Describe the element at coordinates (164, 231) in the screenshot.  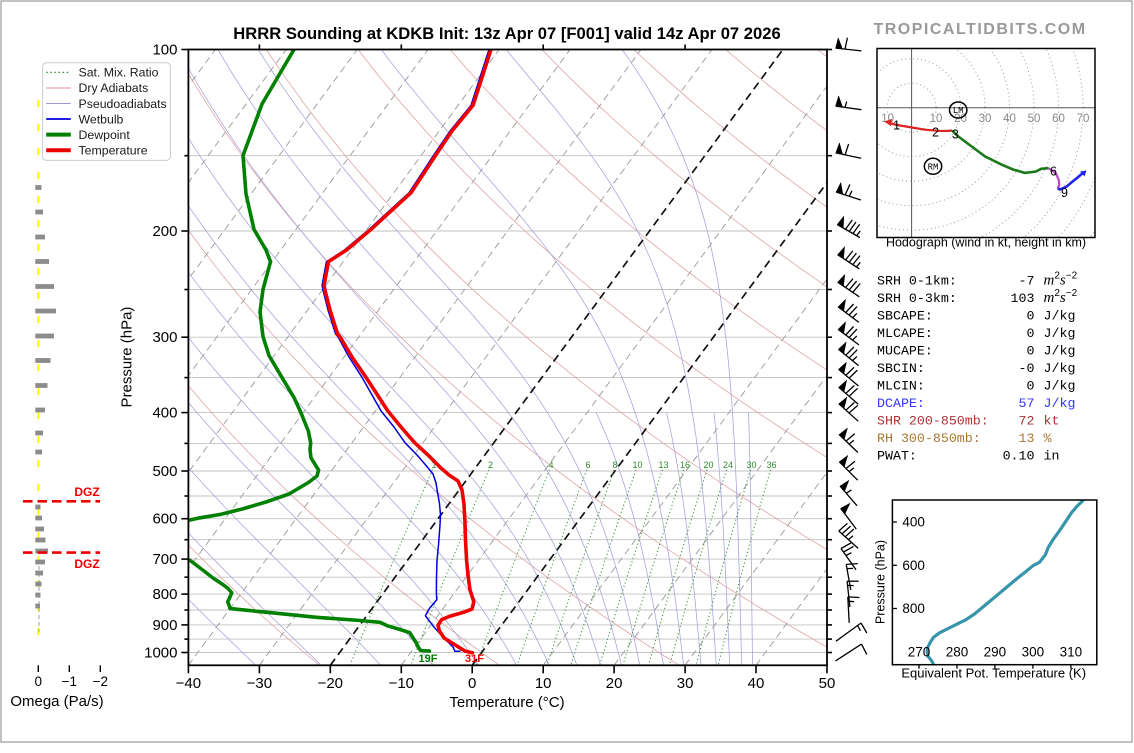
I see `svg-text: 200` at that location.